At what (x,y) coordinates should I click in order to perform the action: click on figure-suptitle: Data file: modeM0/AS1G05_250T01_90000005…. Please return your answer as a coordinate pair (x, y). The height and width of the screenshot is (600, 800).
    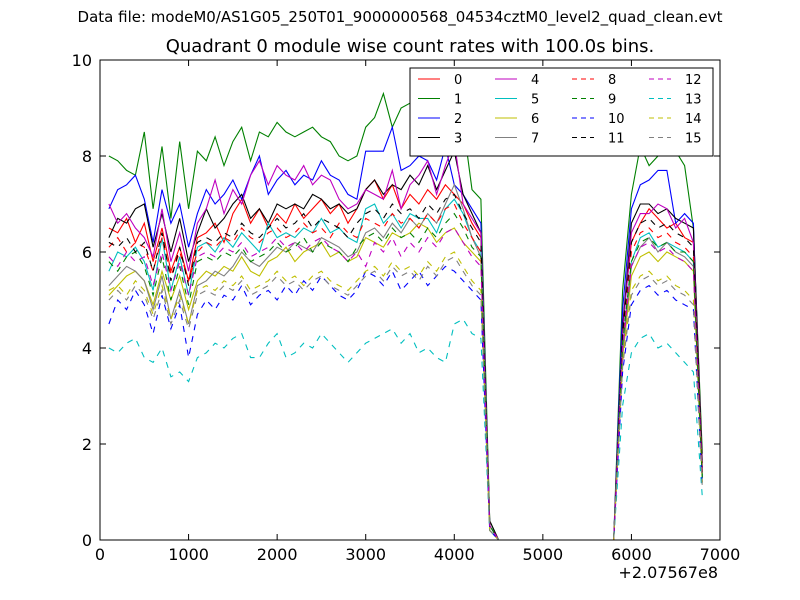
    Looking at the image, I should click on (400, 17).